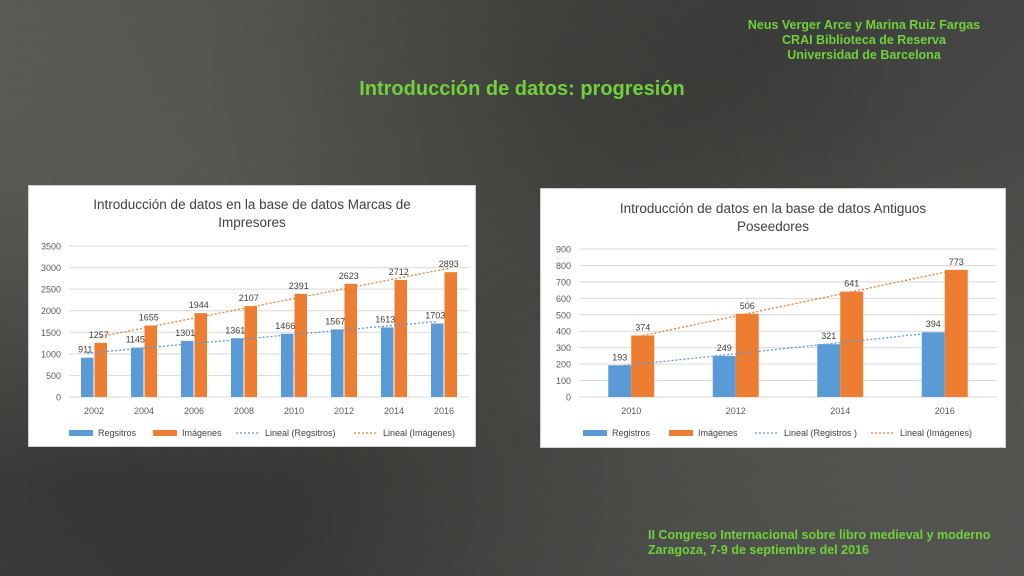  What do you see at coordinates (435, 316) in the screenshot?
I see `data-label: 1703` at bounding box center [435, 316].